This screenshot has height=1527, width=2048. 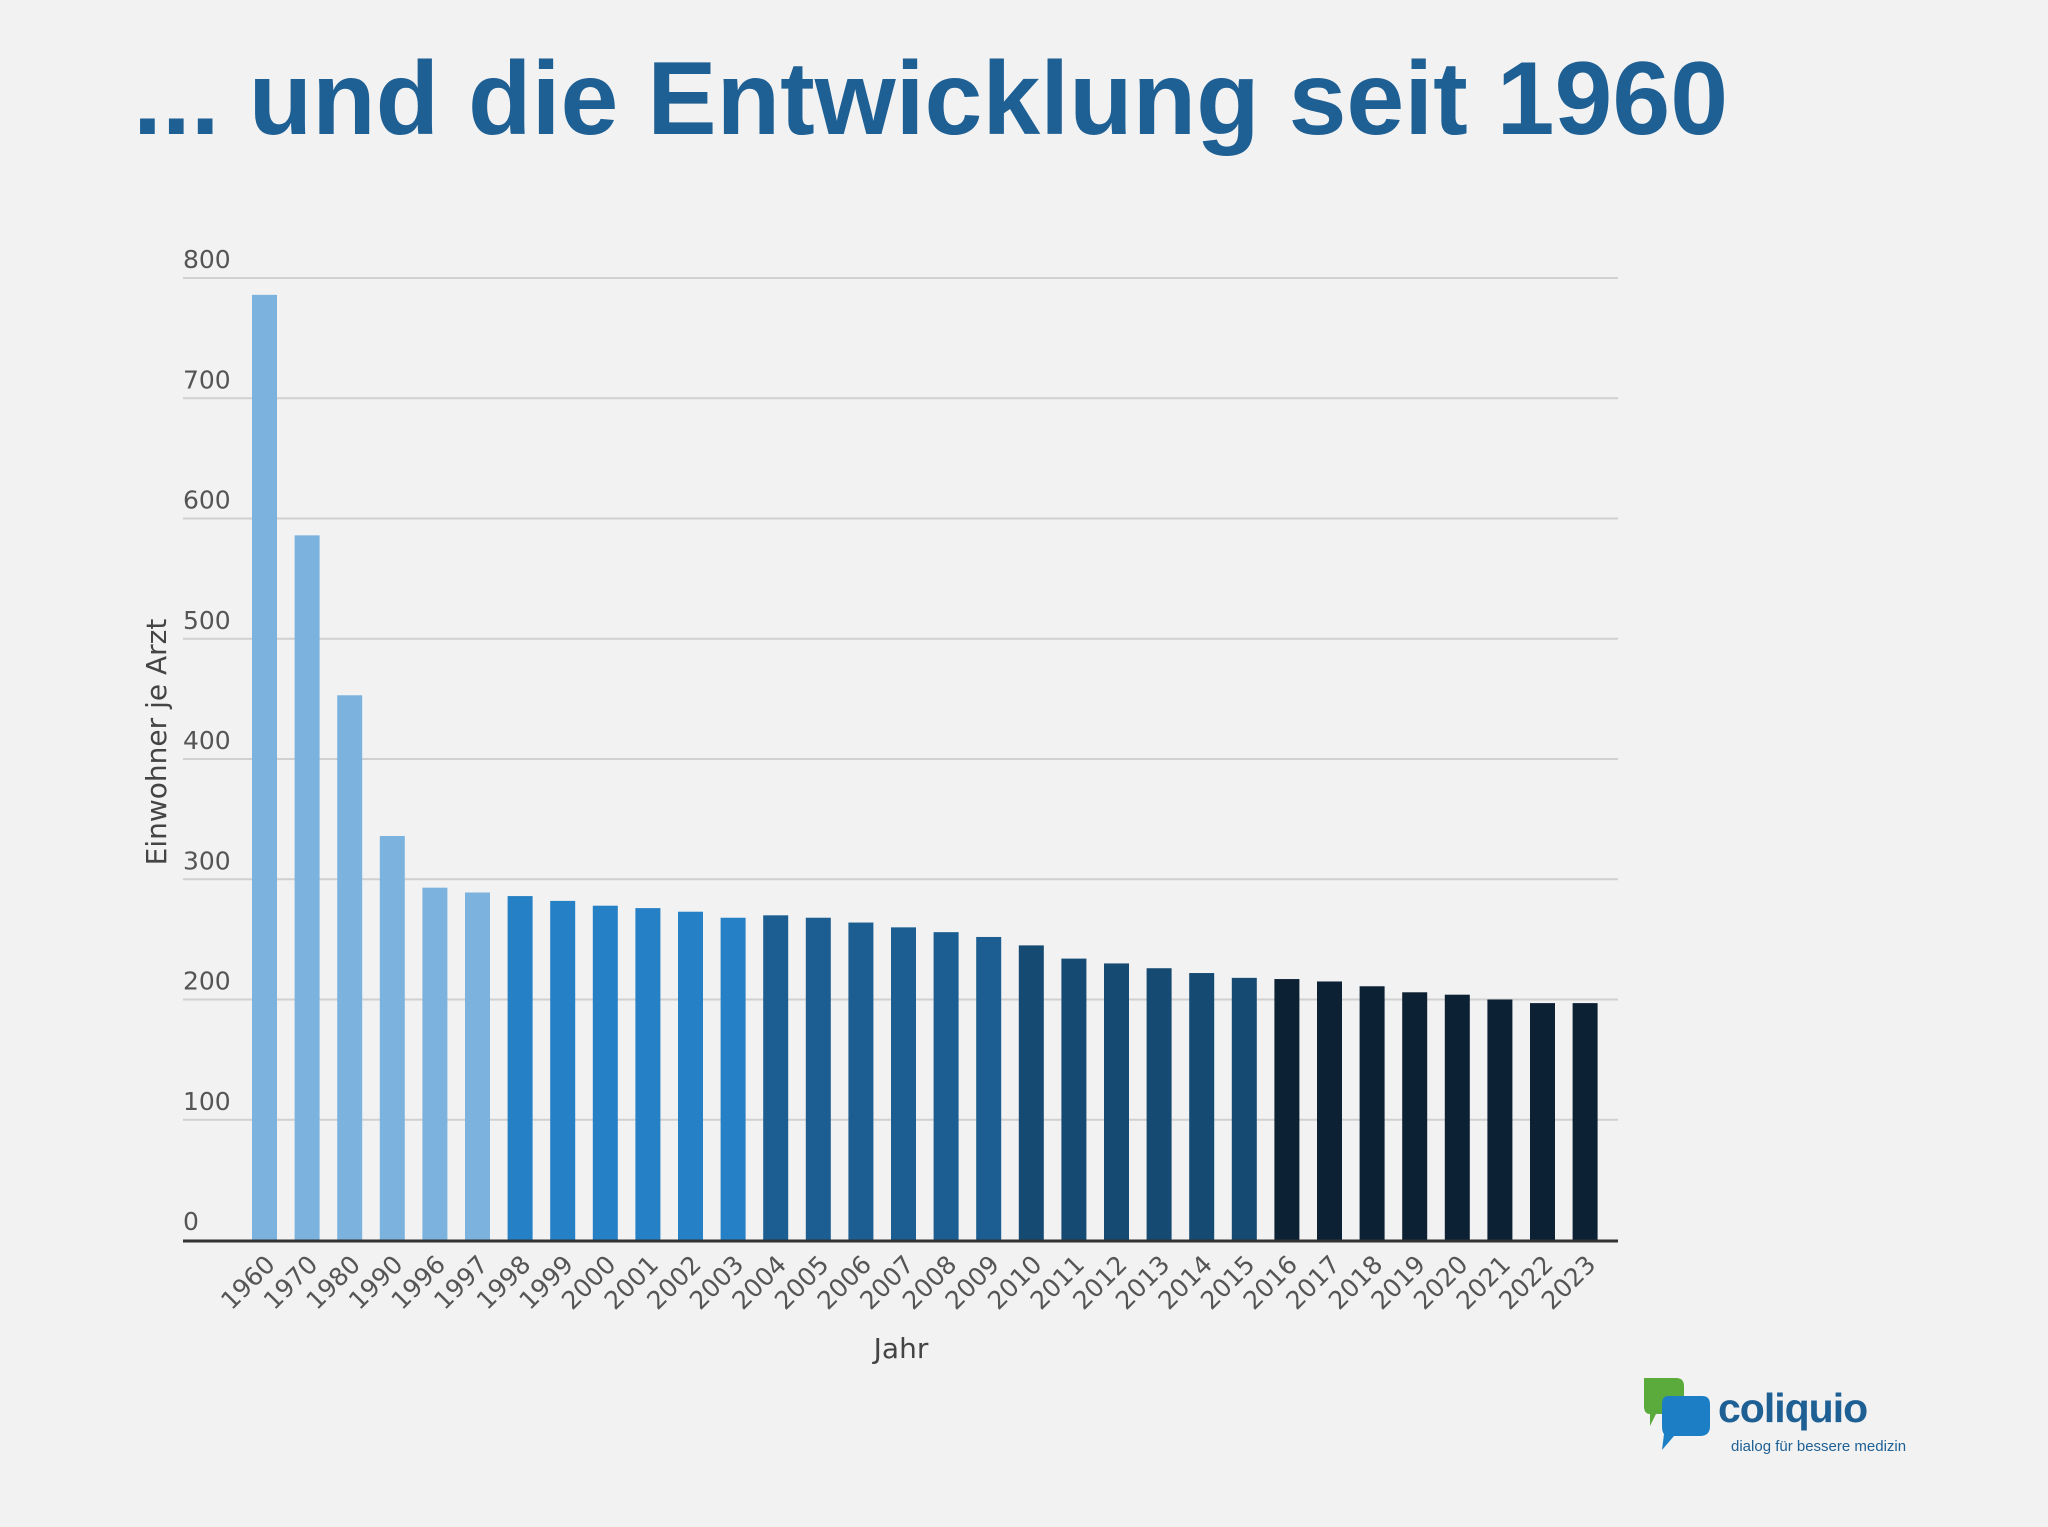 What do you see at coordinates (207, 981) in the screenshot?
I see `y-tick-label: 200` at bounding box center [207, 981].